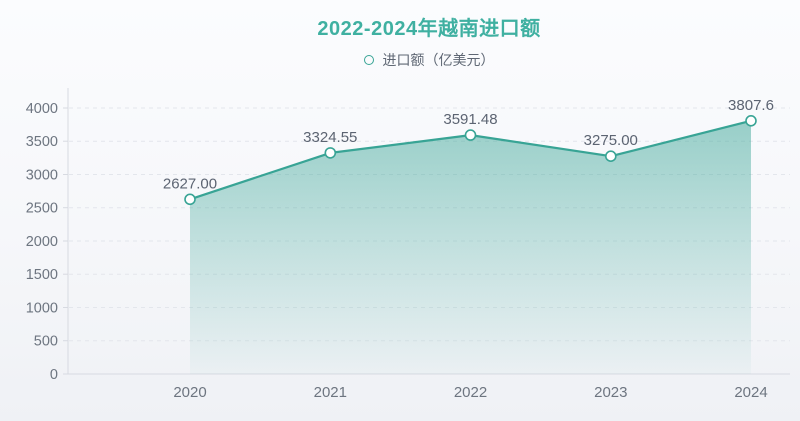 This screenshot has height=421, width=800. I want to click on x-tick-label: 2022, so click(470, 392).